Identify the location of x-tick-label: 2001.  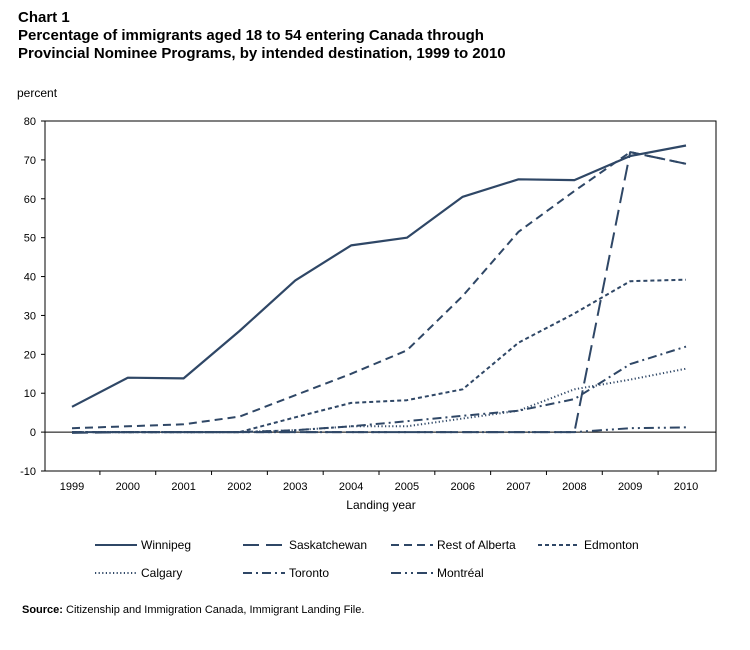
(183, 487).